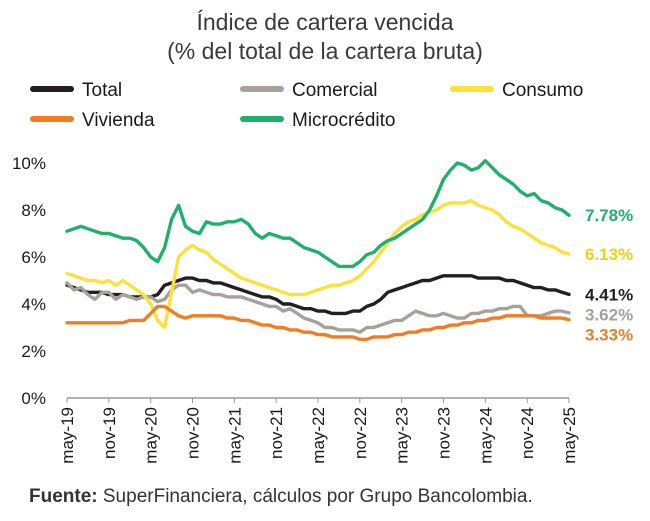 The image size is (650, 521). What do you see at coordinates (609, 254) in the screenshot?
I see `end-value-label: 6.13%` at bounding box center [609, 254].